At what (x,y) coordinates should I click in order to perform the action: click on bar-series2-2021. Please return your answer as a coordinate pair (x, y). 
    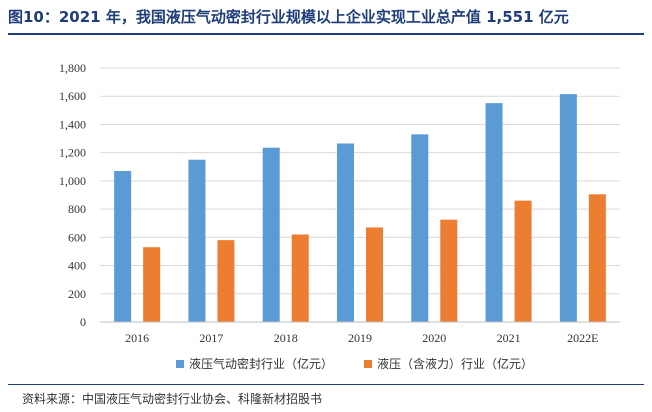
    Looking at the image, I should click on (523, 261).